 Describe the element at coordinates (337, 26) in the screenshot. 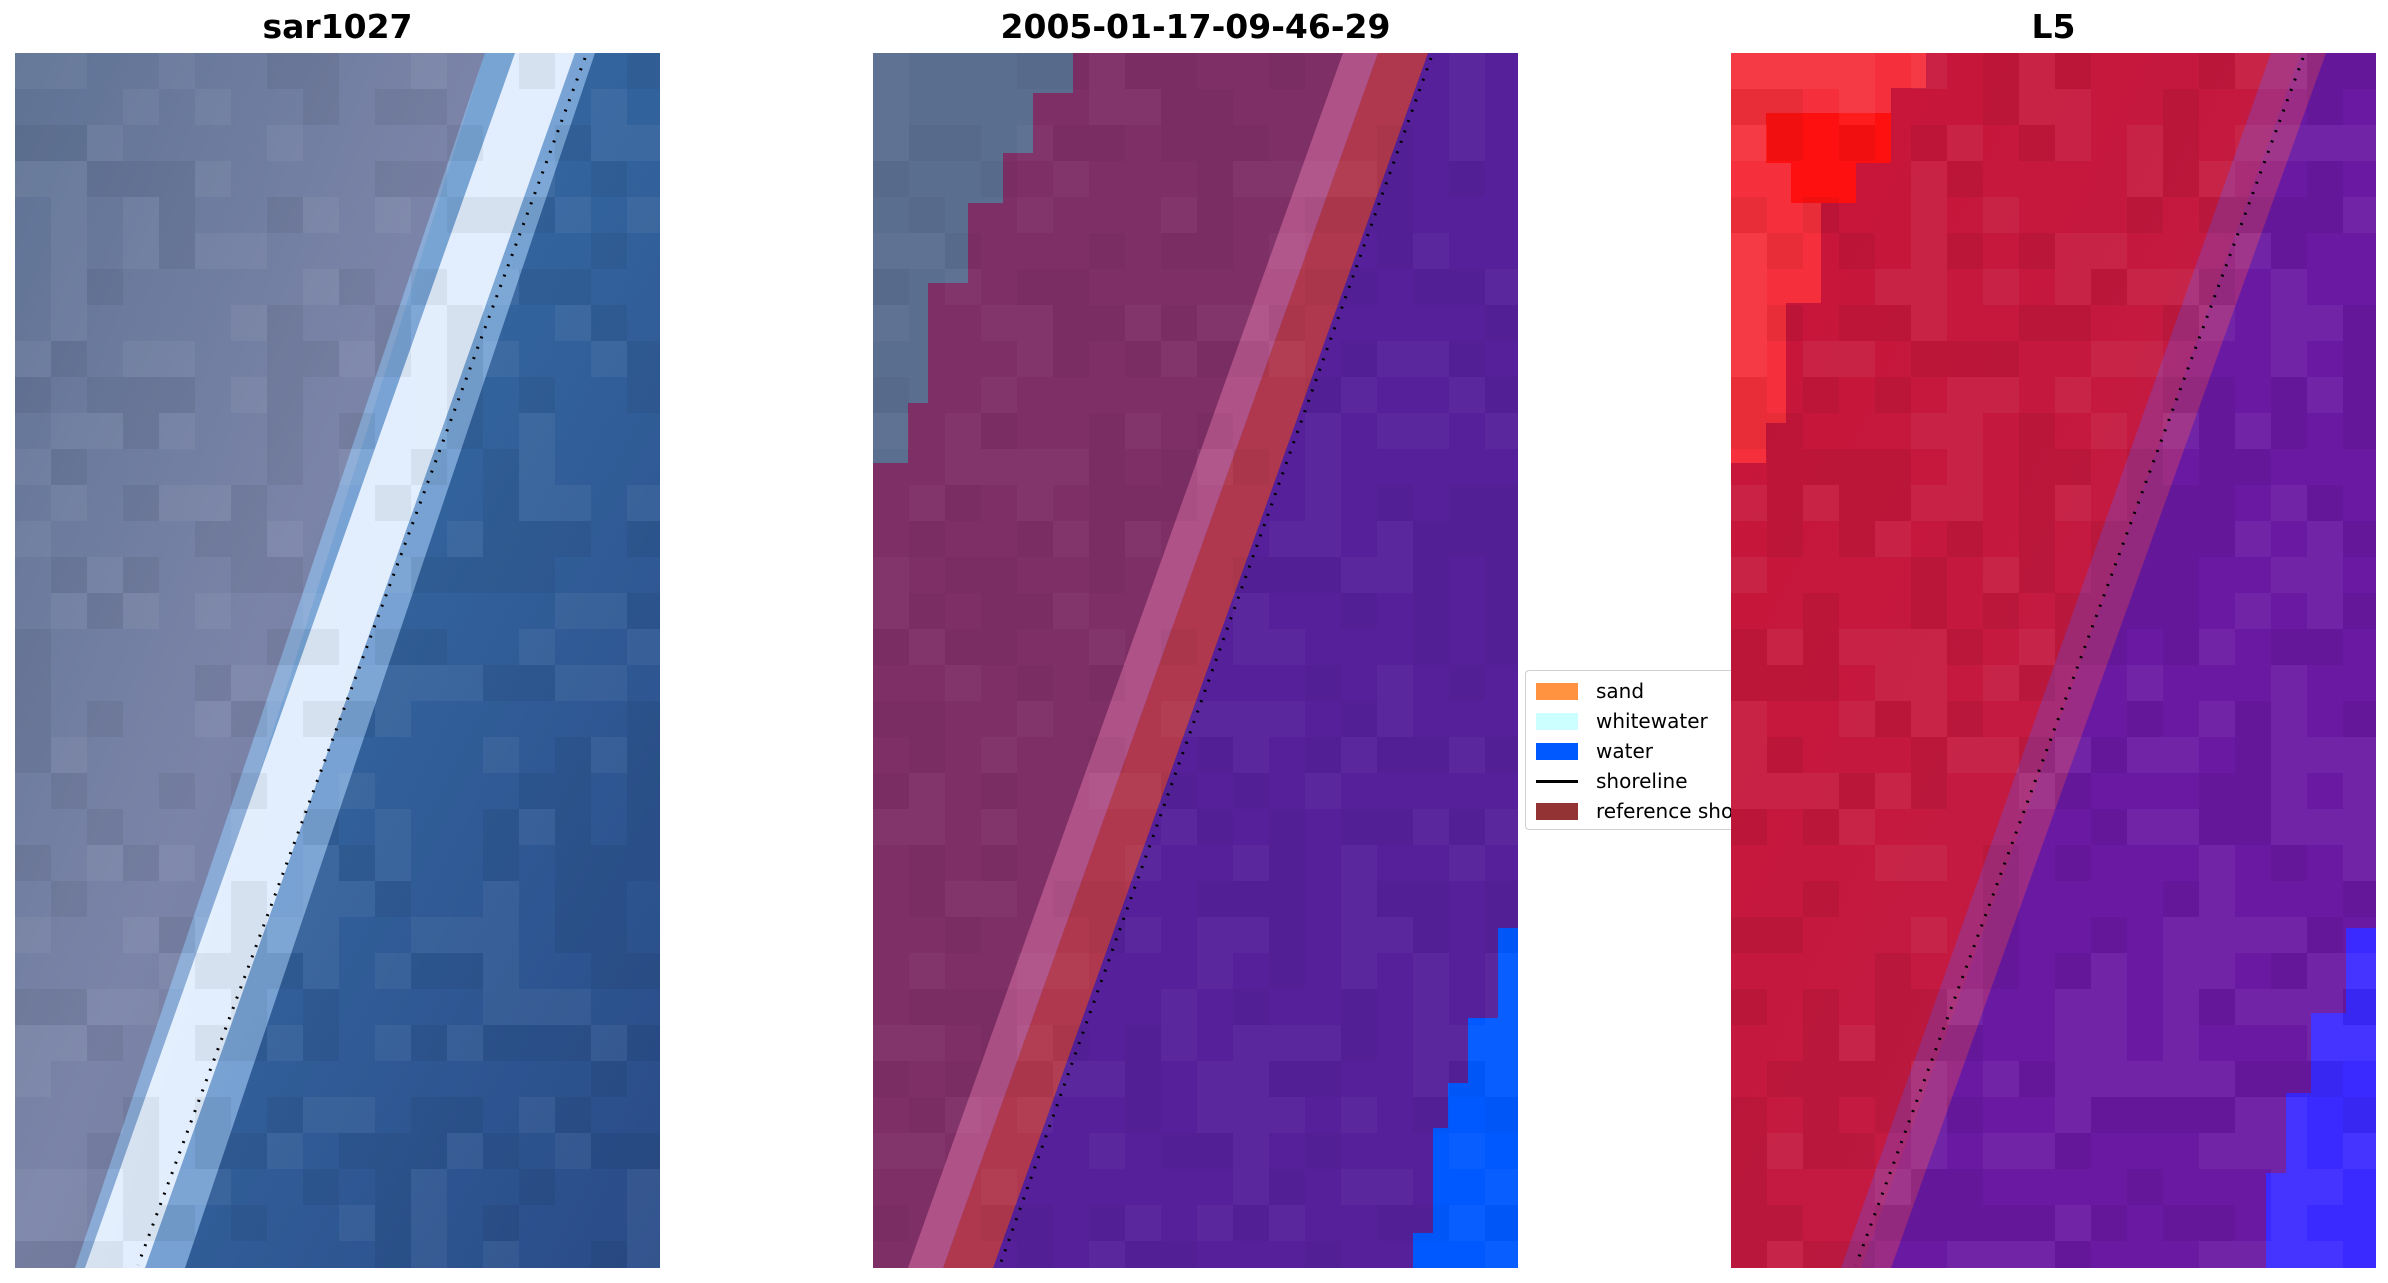

I see `panel-title-rgb: sar1027` at that location.